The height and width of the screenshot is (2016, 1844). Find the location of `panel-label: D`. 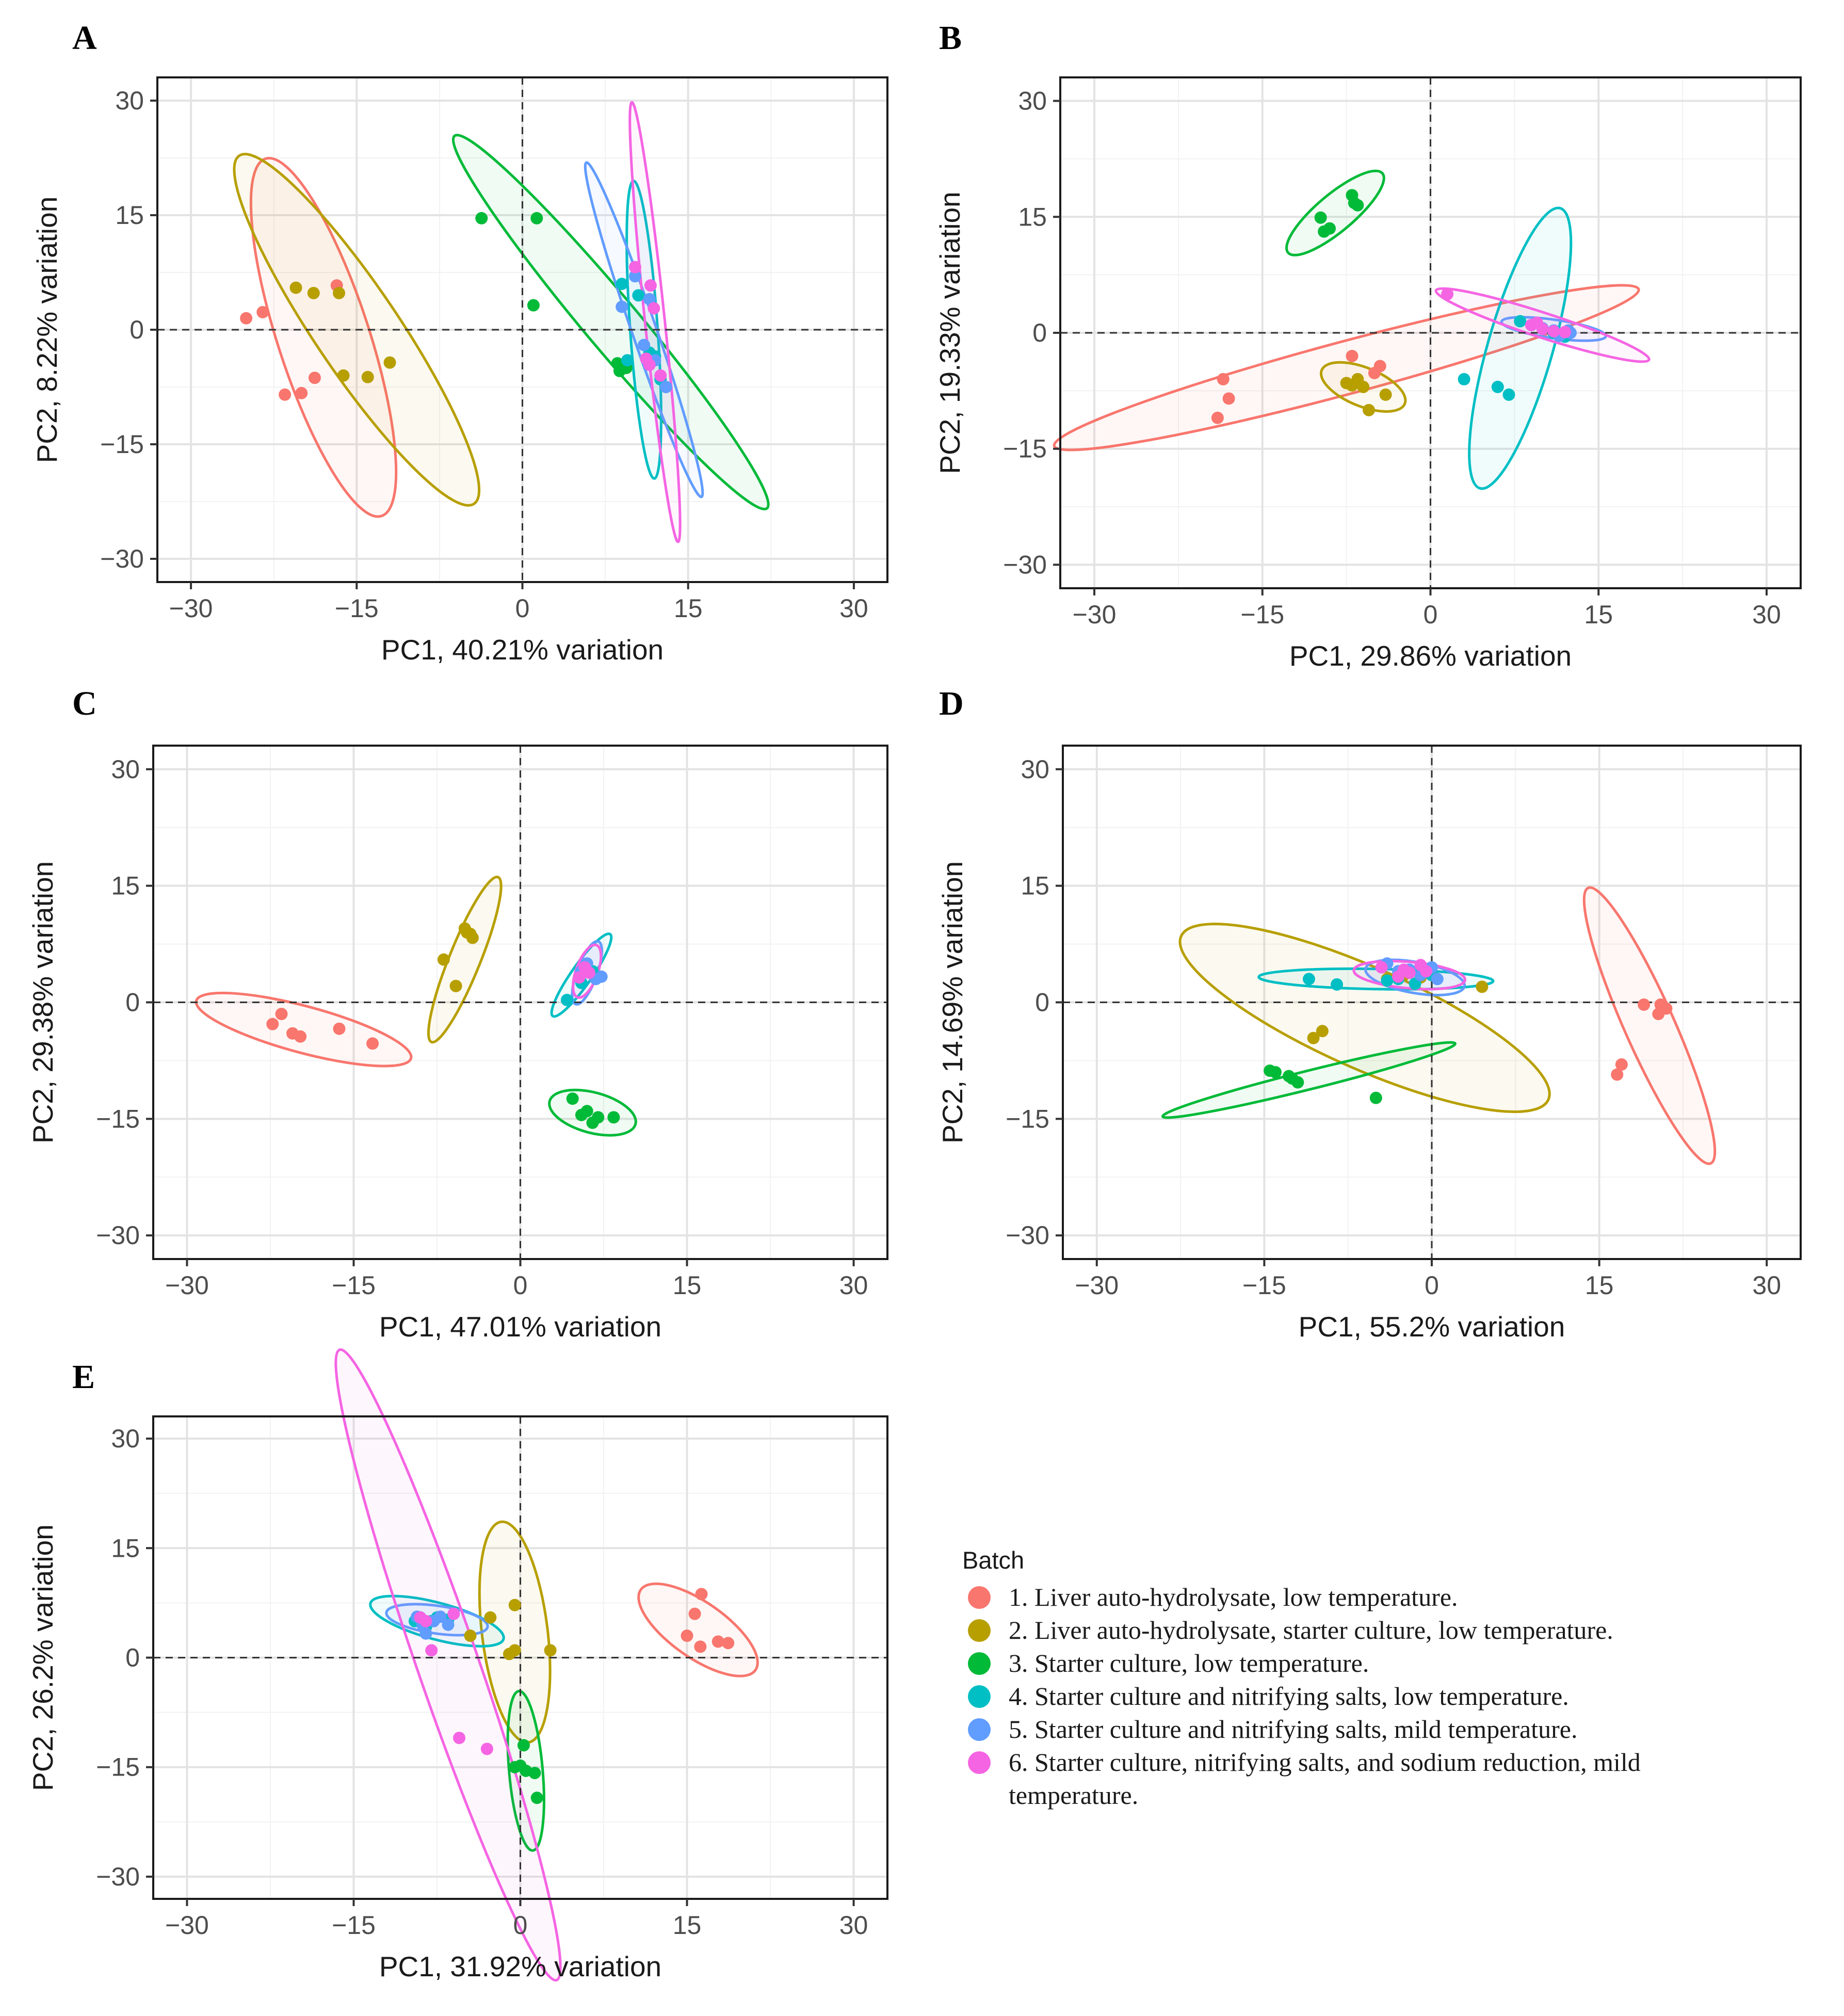

panel-label: D is located at coordinates (951, 704).